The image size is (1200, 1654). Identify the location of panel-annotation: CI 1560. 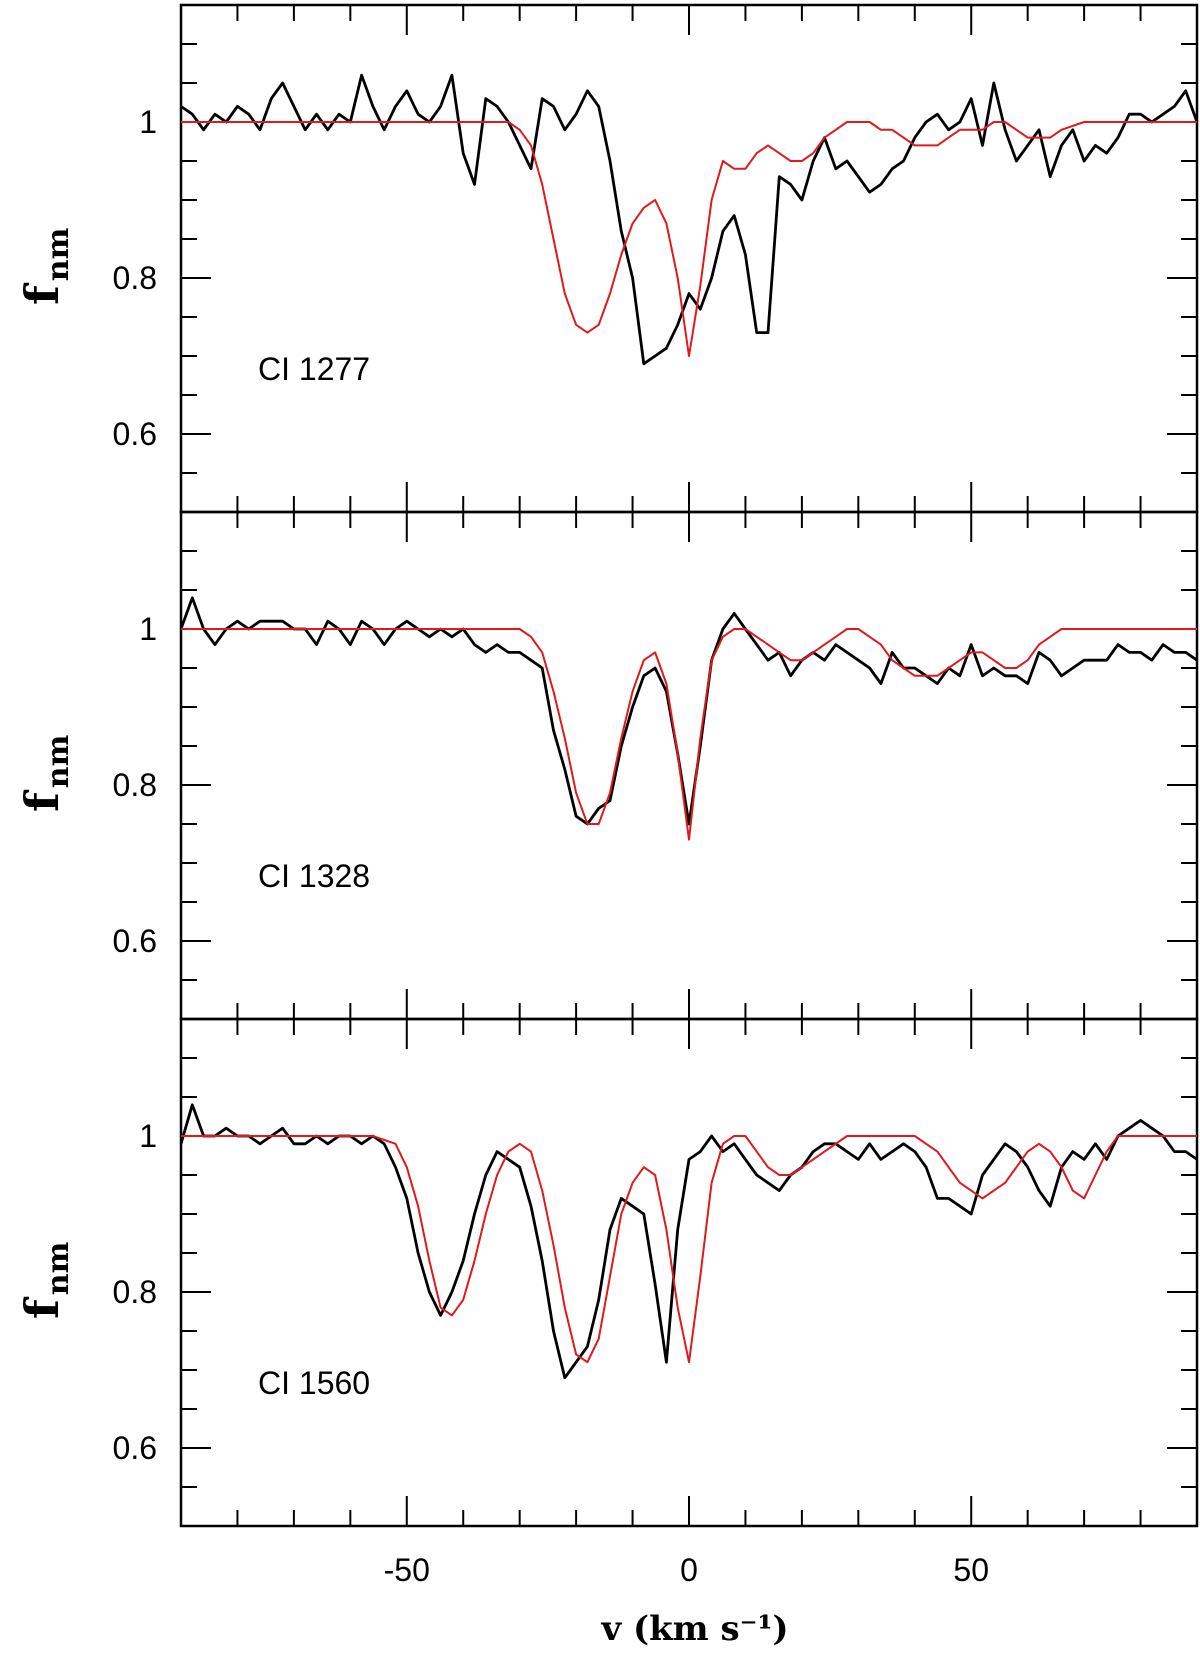
(314, 1383).